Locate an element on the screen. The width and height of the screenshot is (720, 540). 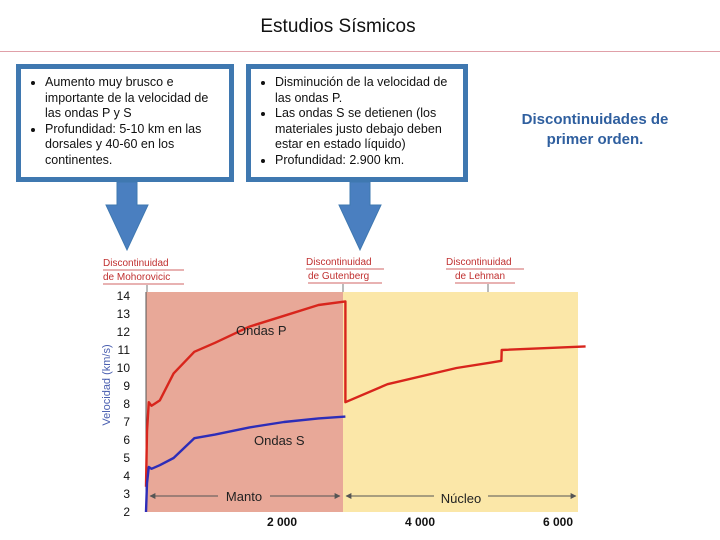
y-tick-label: 4 is located at coordinates (126, 476).